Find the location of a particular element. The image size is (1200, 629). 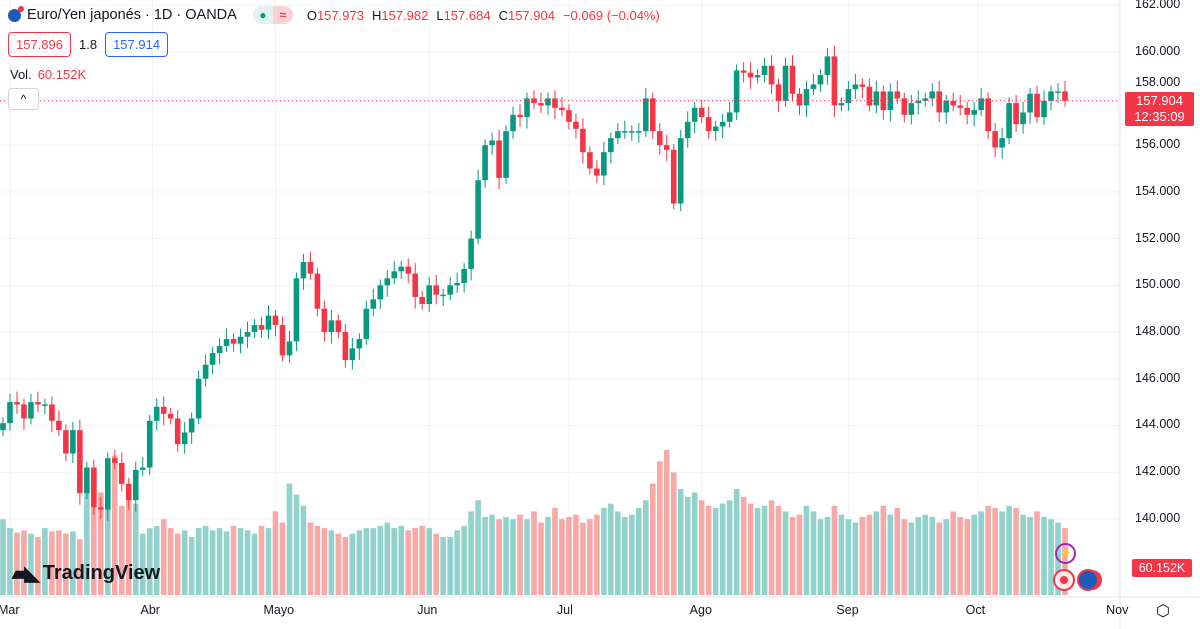

sell-button: 157.896 is located at coordinates (39, 44).